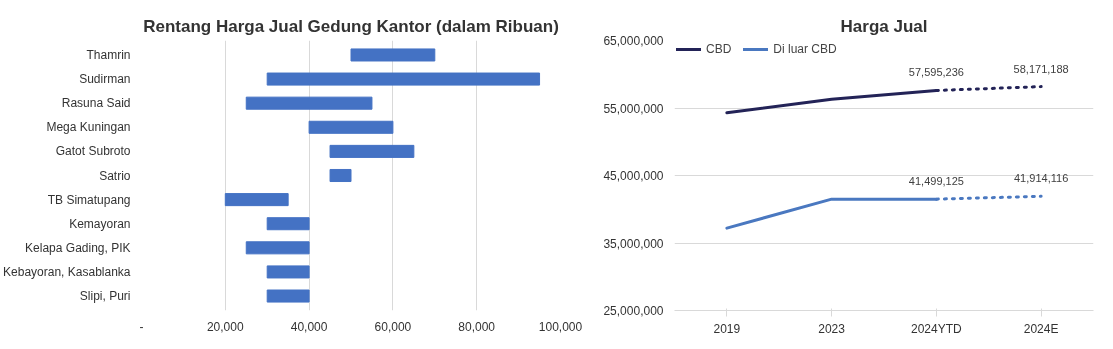  I want to click on y-tick-label: Slipi, Puri, so click(105, 296).